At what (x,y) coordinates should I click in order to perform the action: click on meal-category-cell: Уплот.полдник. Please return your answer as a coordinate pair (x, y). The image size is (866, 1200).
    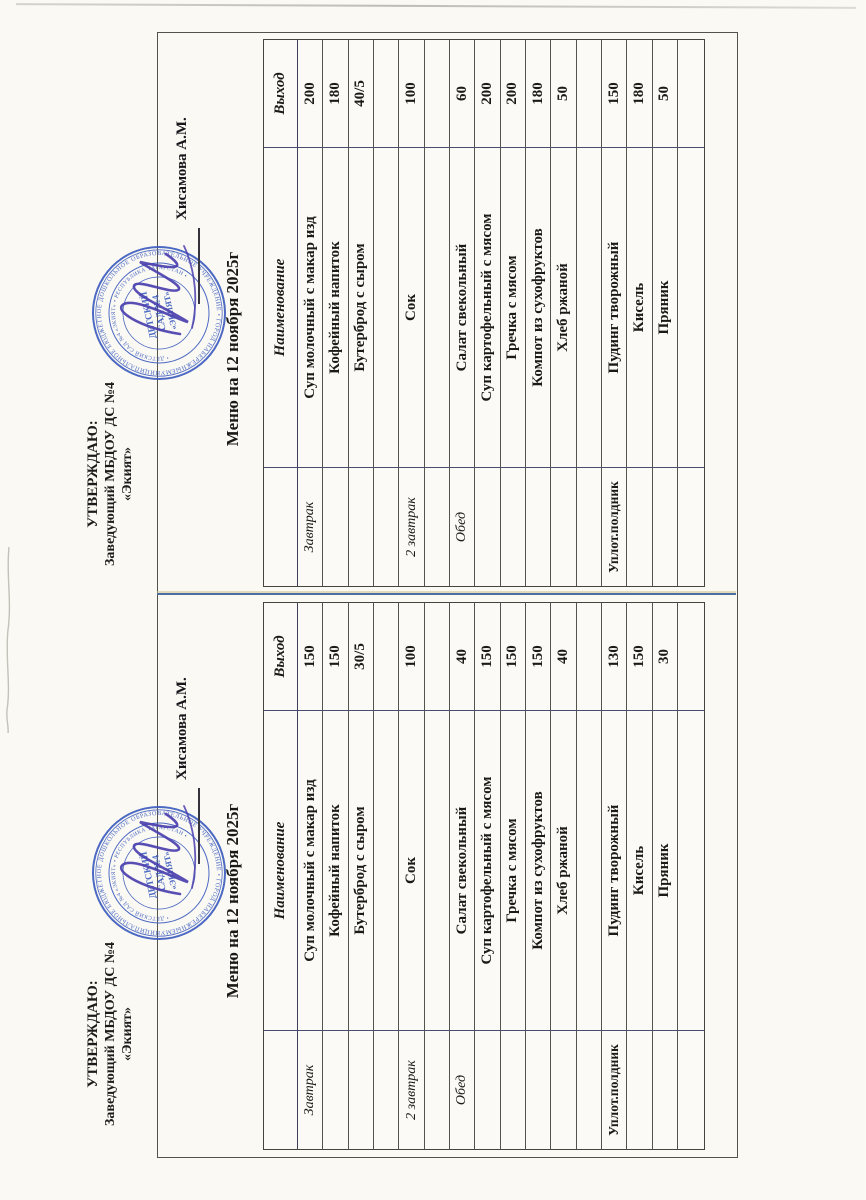
    Looking at the image, I should click on (615, 526).